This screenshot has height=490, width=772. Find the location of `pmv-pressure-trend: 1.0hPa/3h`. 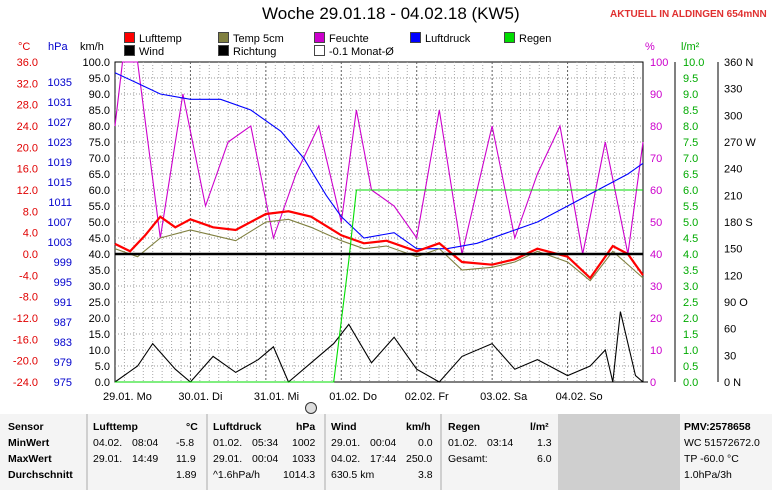

pmv-pressure-trend: 1.0hPa/3h is located at coordinates (708, 475).